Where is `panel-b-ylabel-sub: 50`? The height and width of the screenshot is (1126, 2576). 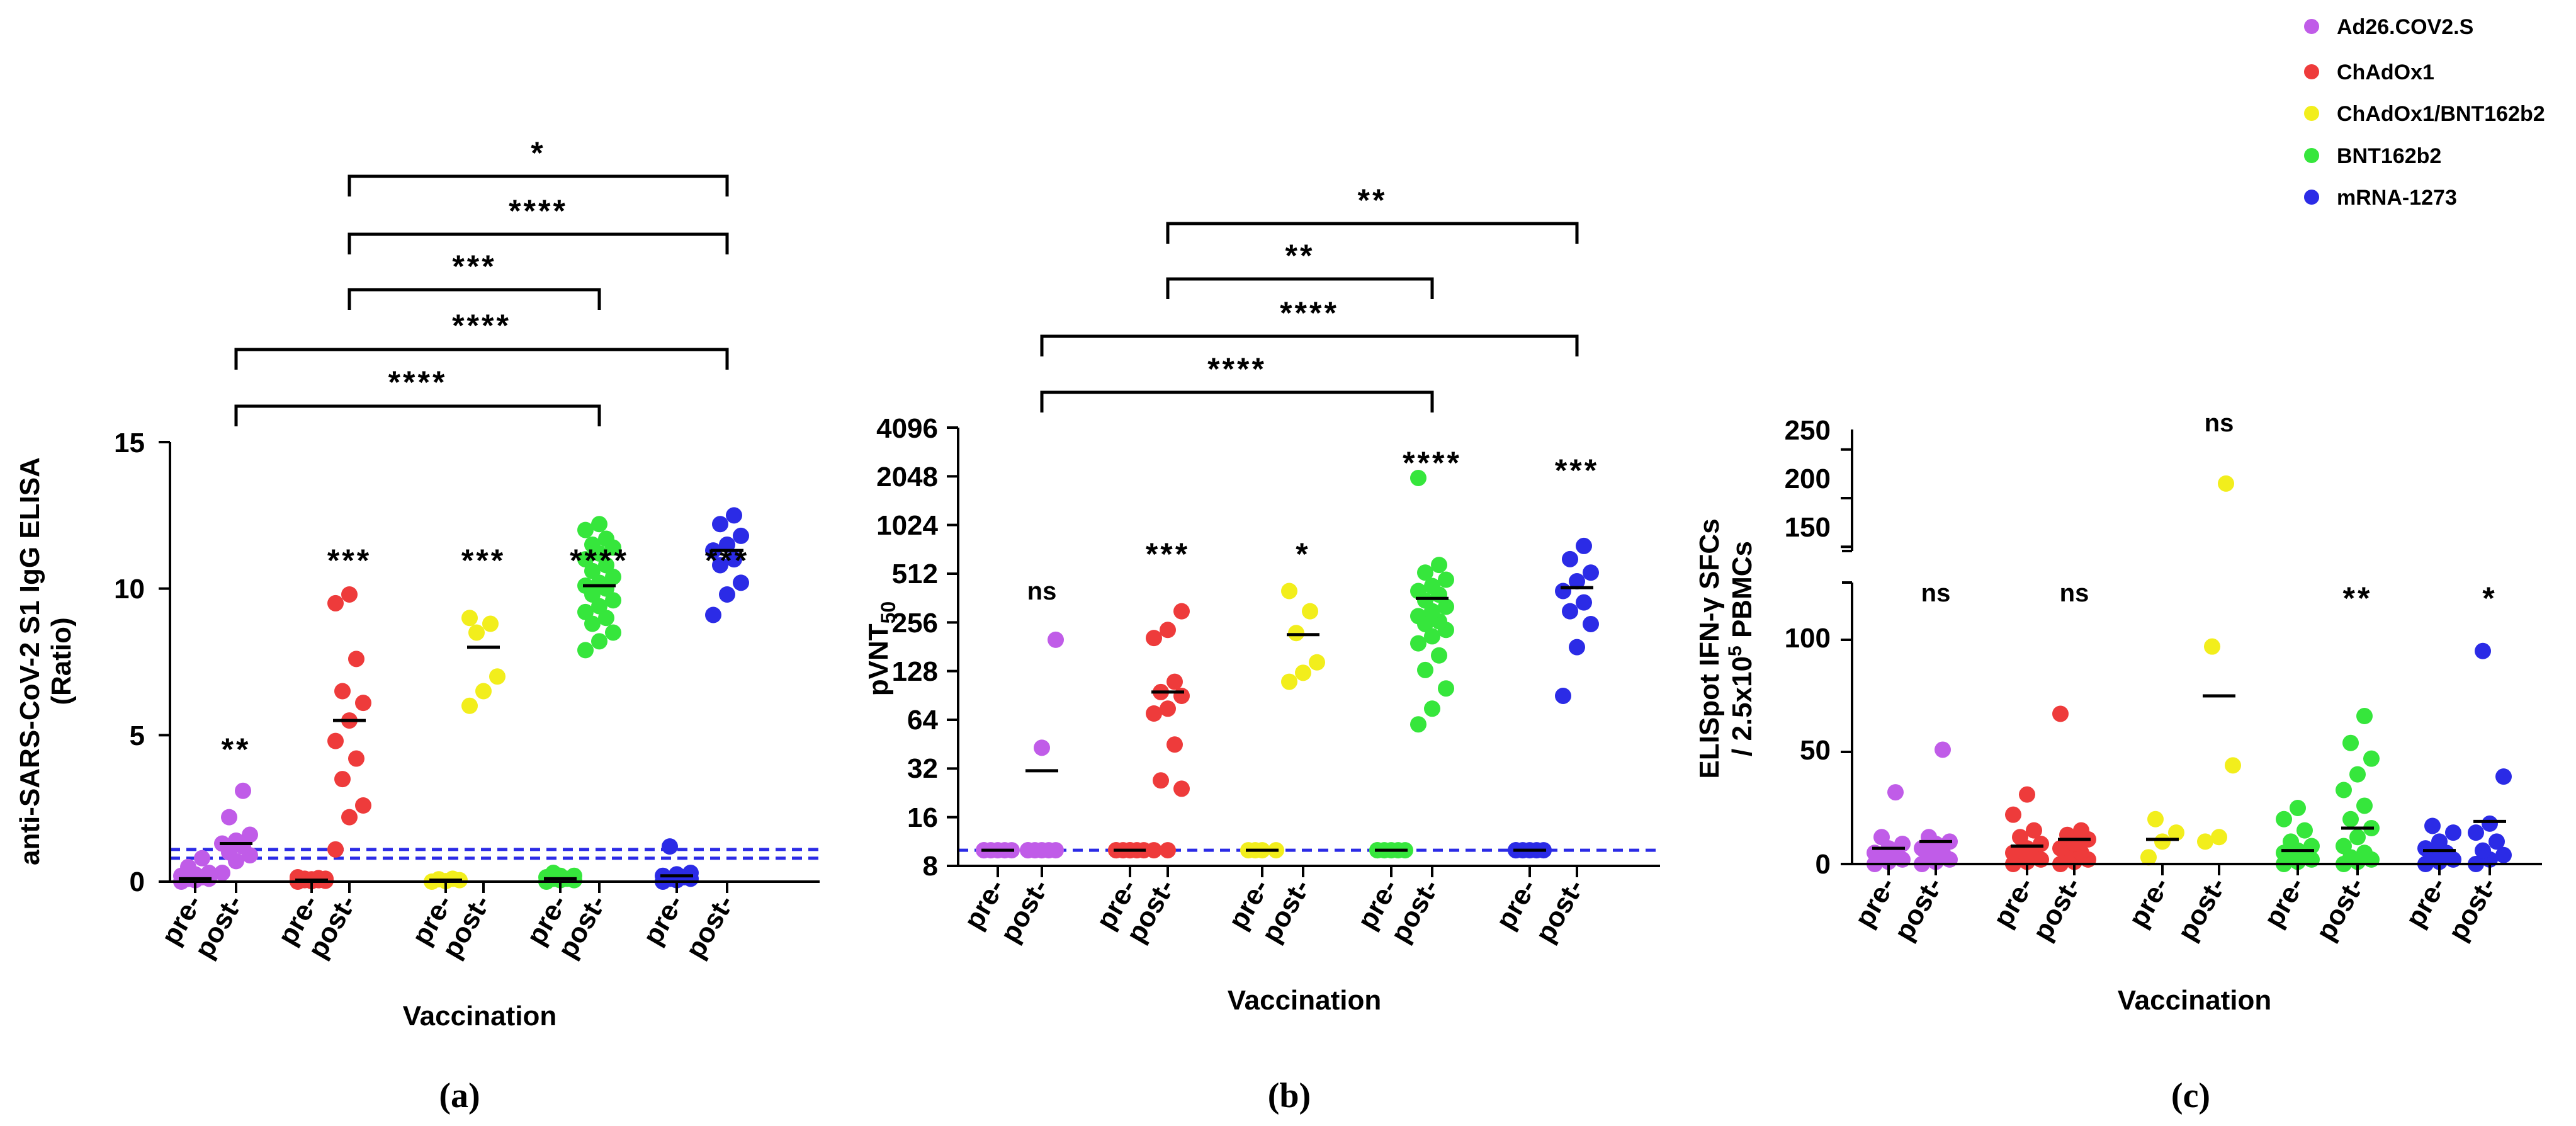
panel-b-ylabel-sub: 50 is located at coordinates (888, 612).